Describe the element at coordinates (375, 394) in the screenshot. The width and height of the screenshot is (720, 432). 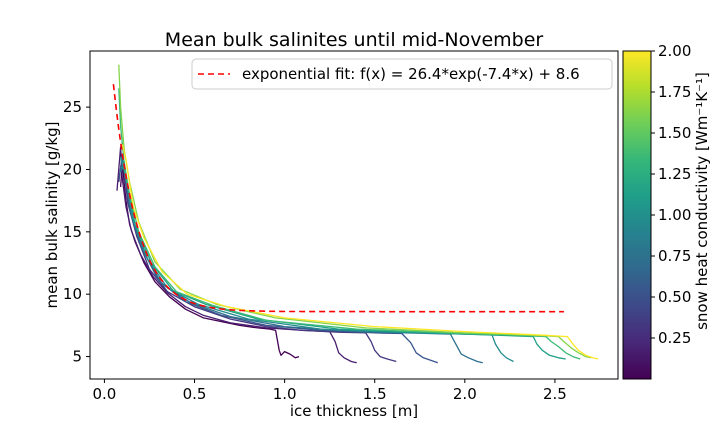
I see `x-tick-label: 1.5` at that location.